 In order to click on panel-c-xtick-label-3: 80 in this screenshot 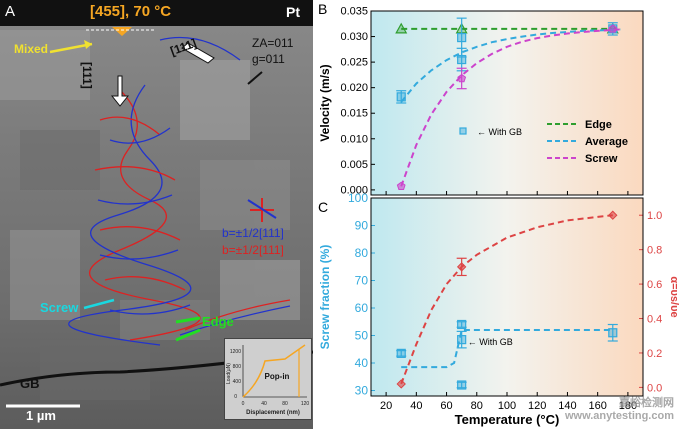, I will do `click(477, 406)`.